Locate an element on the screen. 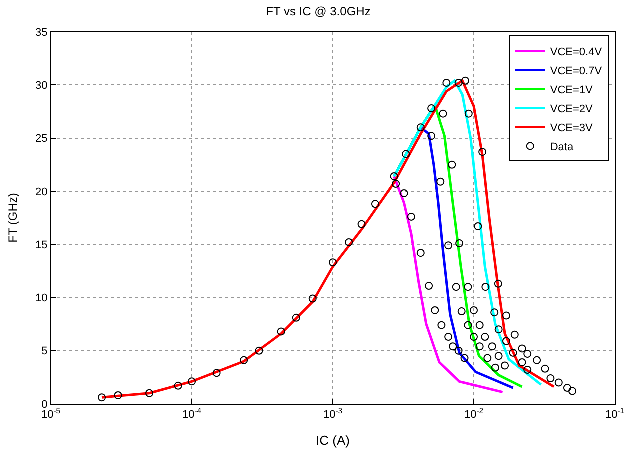 This screenshot has height=457, width=637. y-tick-label: 10 is located at coordinates (42, 298).